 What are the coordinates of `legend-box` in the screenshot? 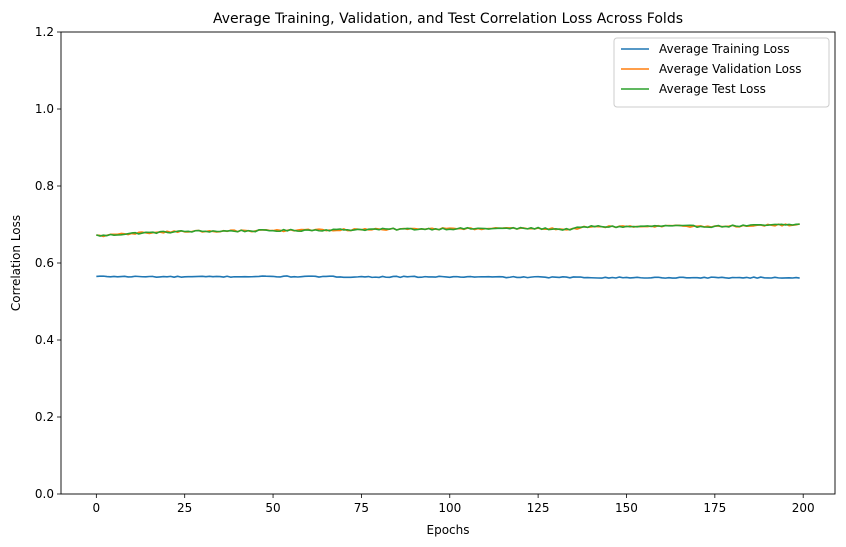 It's located at (721, 72).